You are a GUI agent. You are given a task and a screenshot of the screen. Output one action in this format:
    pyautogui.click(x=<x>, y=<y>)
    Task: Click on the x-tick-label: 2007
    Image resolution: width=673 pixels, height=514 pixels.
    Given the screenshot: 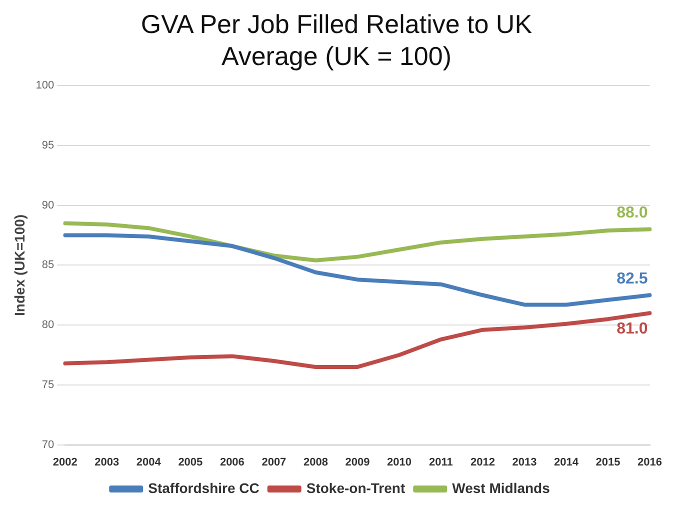 What is the action you would take?
    pyautogui.click(x=274, y=462)
    